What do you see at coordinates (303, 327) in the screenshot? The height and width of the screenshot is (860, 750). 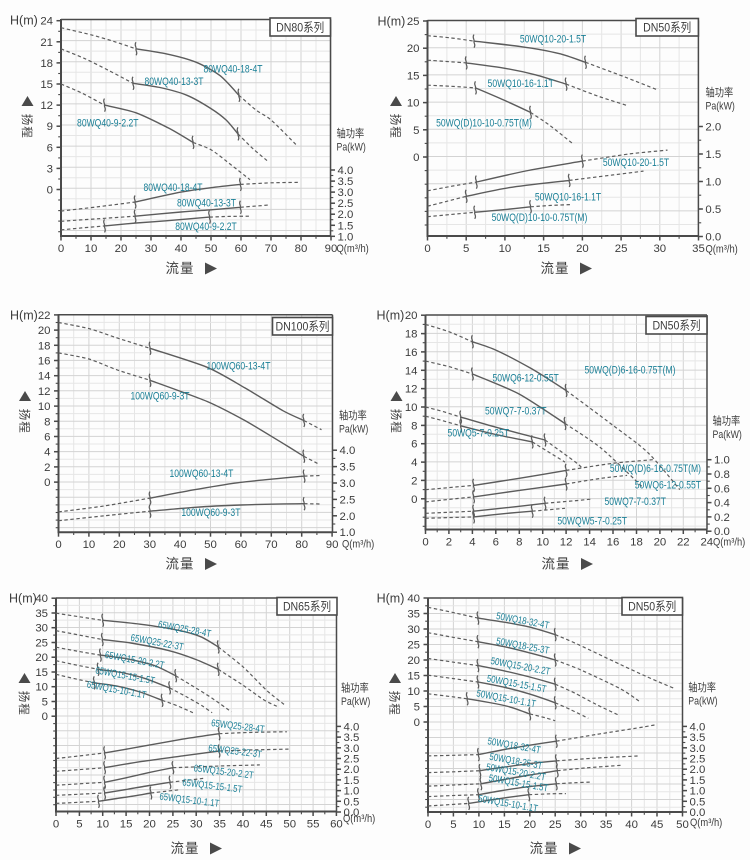 I see `svg-text: DN100系列` at bounding box center [303, 327].